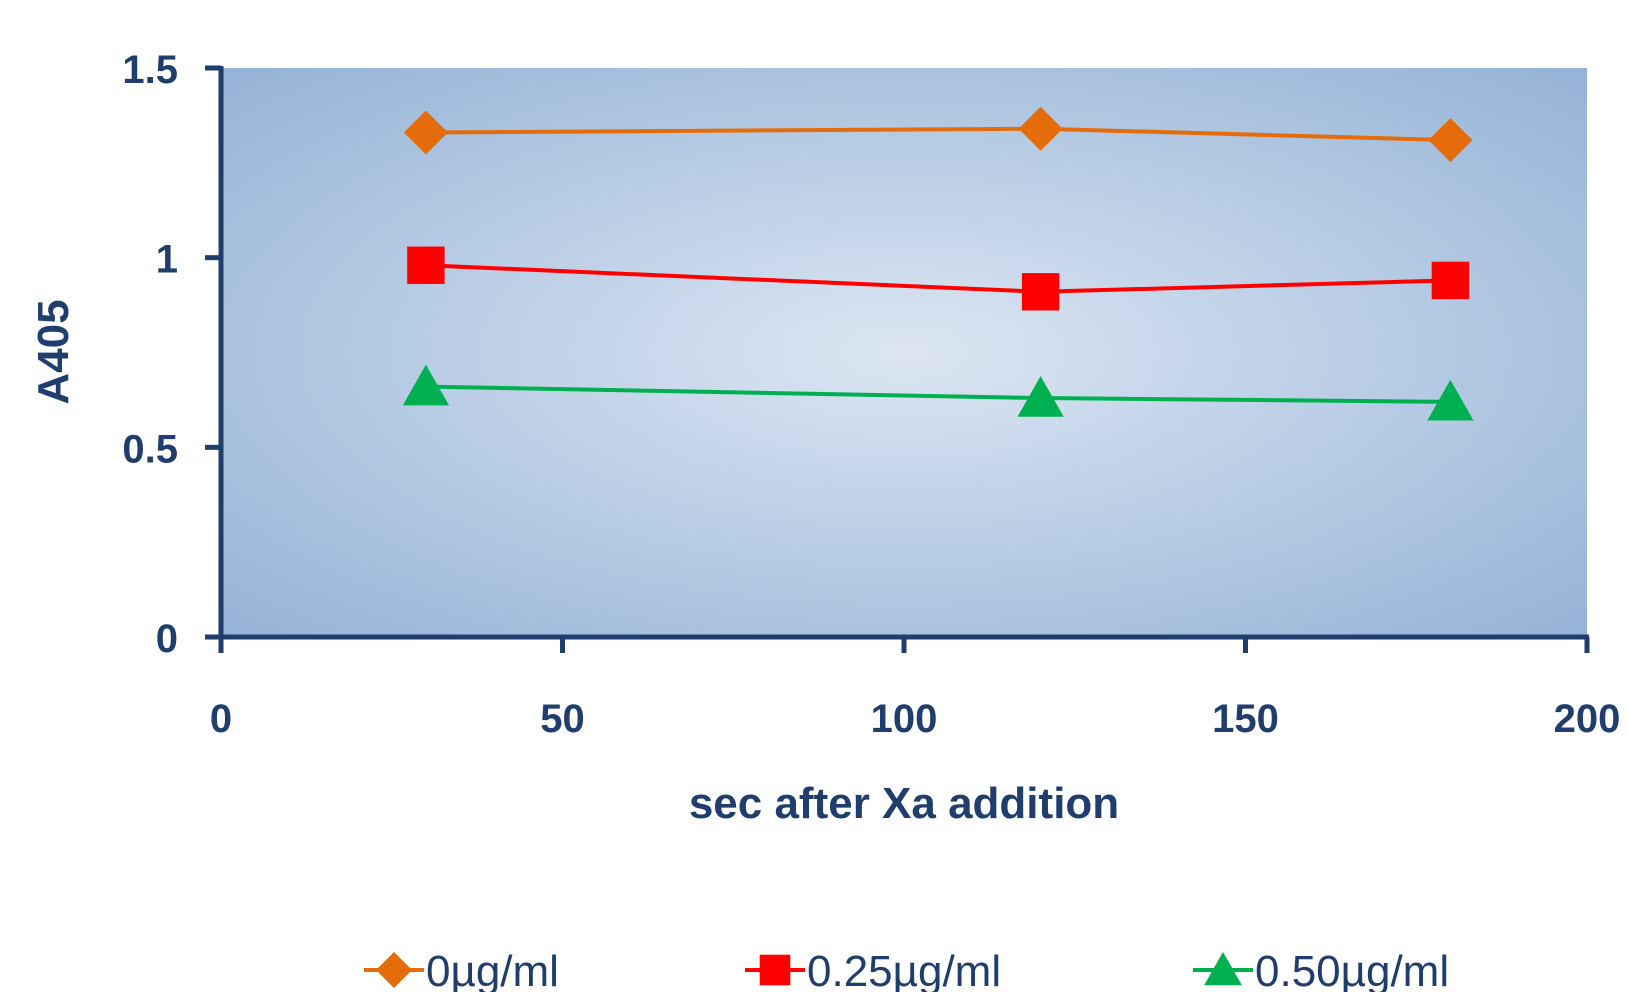  Describe the element at coordinates (1587, 719) in the screenshot. I see `x-tick-label: 200` at that location.